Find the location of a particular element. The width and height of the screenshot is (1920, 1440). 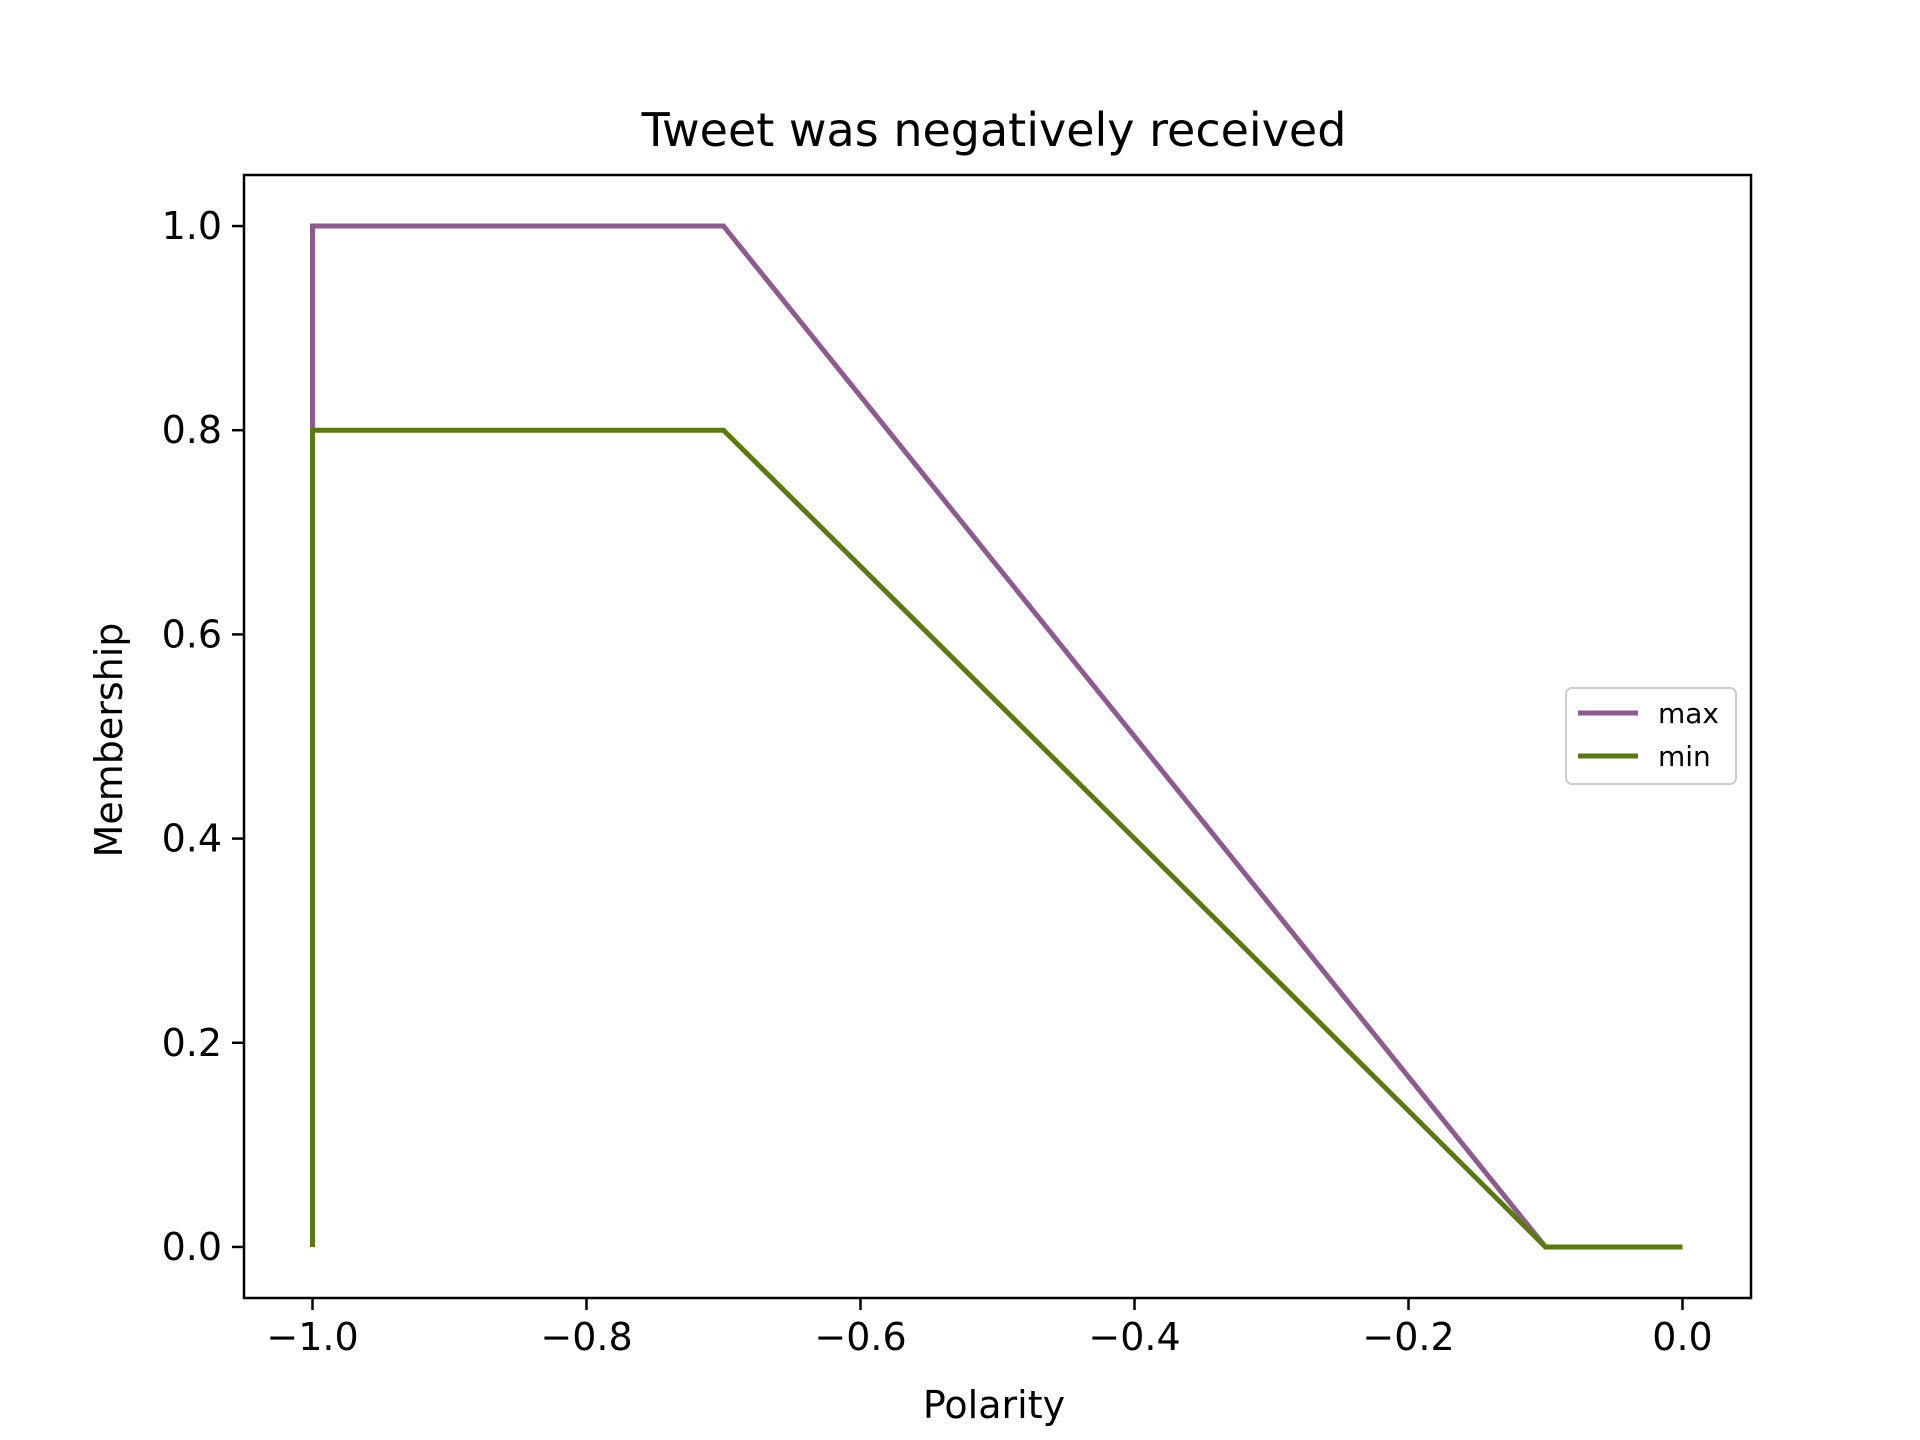

x-tick-label: −1.0 is located at coordinates (312, 1337).